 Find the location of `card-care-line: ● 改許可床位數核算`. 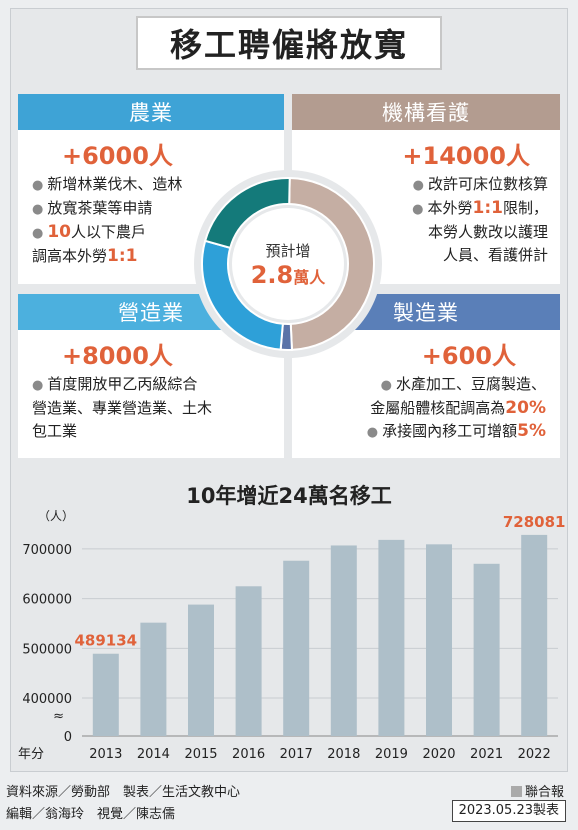

card-care-line: ● 改許可床位數核算 is located at coordinates (420, 185).